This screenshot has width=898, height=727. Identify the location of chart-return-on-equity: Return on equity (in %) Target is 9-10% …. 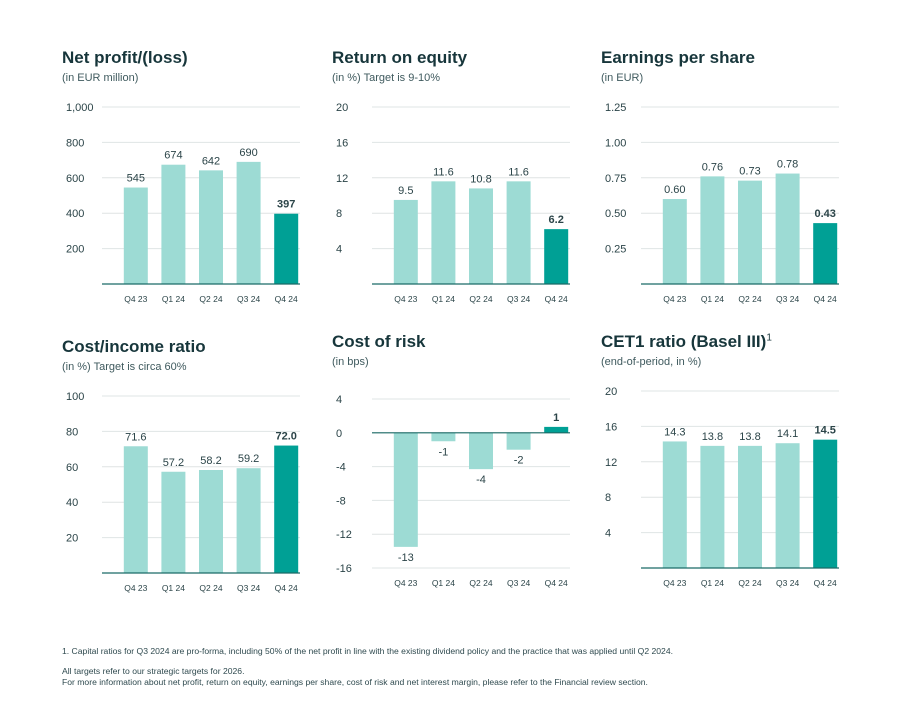
(457, 188).